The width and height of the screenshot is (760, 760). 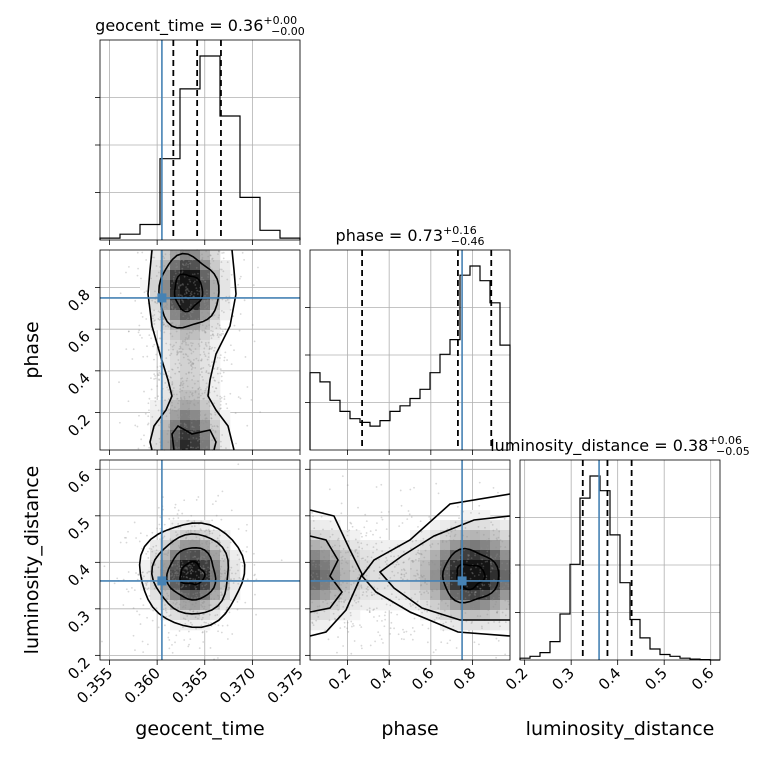 I want to click on contour-line, so click(x=222, y=350).